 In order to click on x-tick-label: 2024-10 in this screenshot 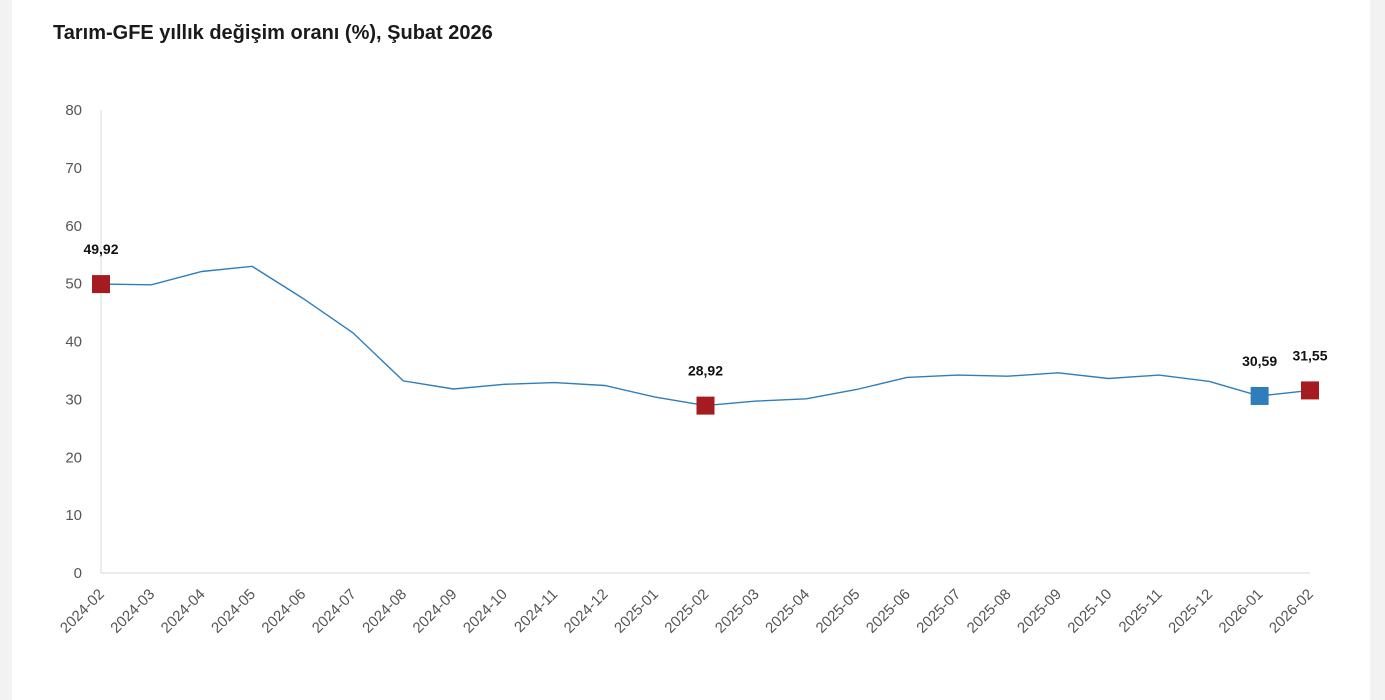, I will do `click(485, 611)`.